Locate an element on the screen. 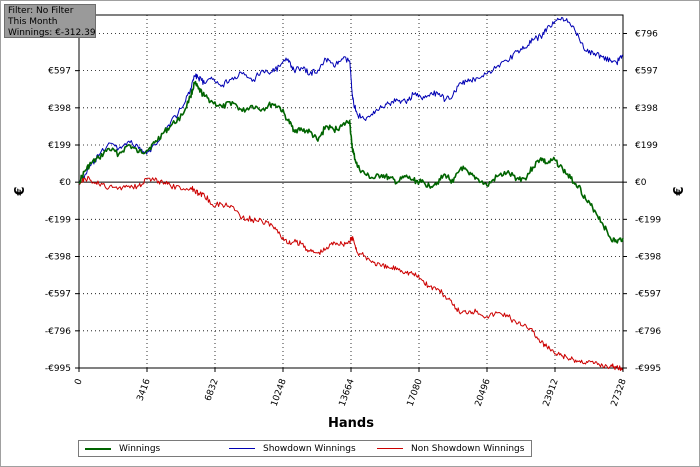 The height and width of the screenshot is (467, 700). y-tick-label-left: €597 is located at coordinates (59, 72).